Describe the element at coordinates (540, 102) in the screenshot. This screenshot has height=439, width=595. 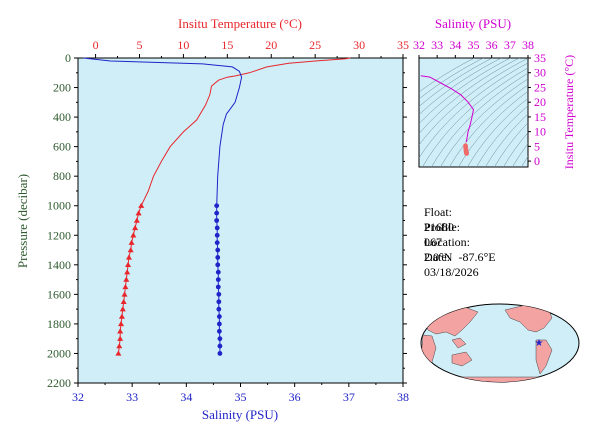
I see `ts-temperature-tick-label: 20` at that location.